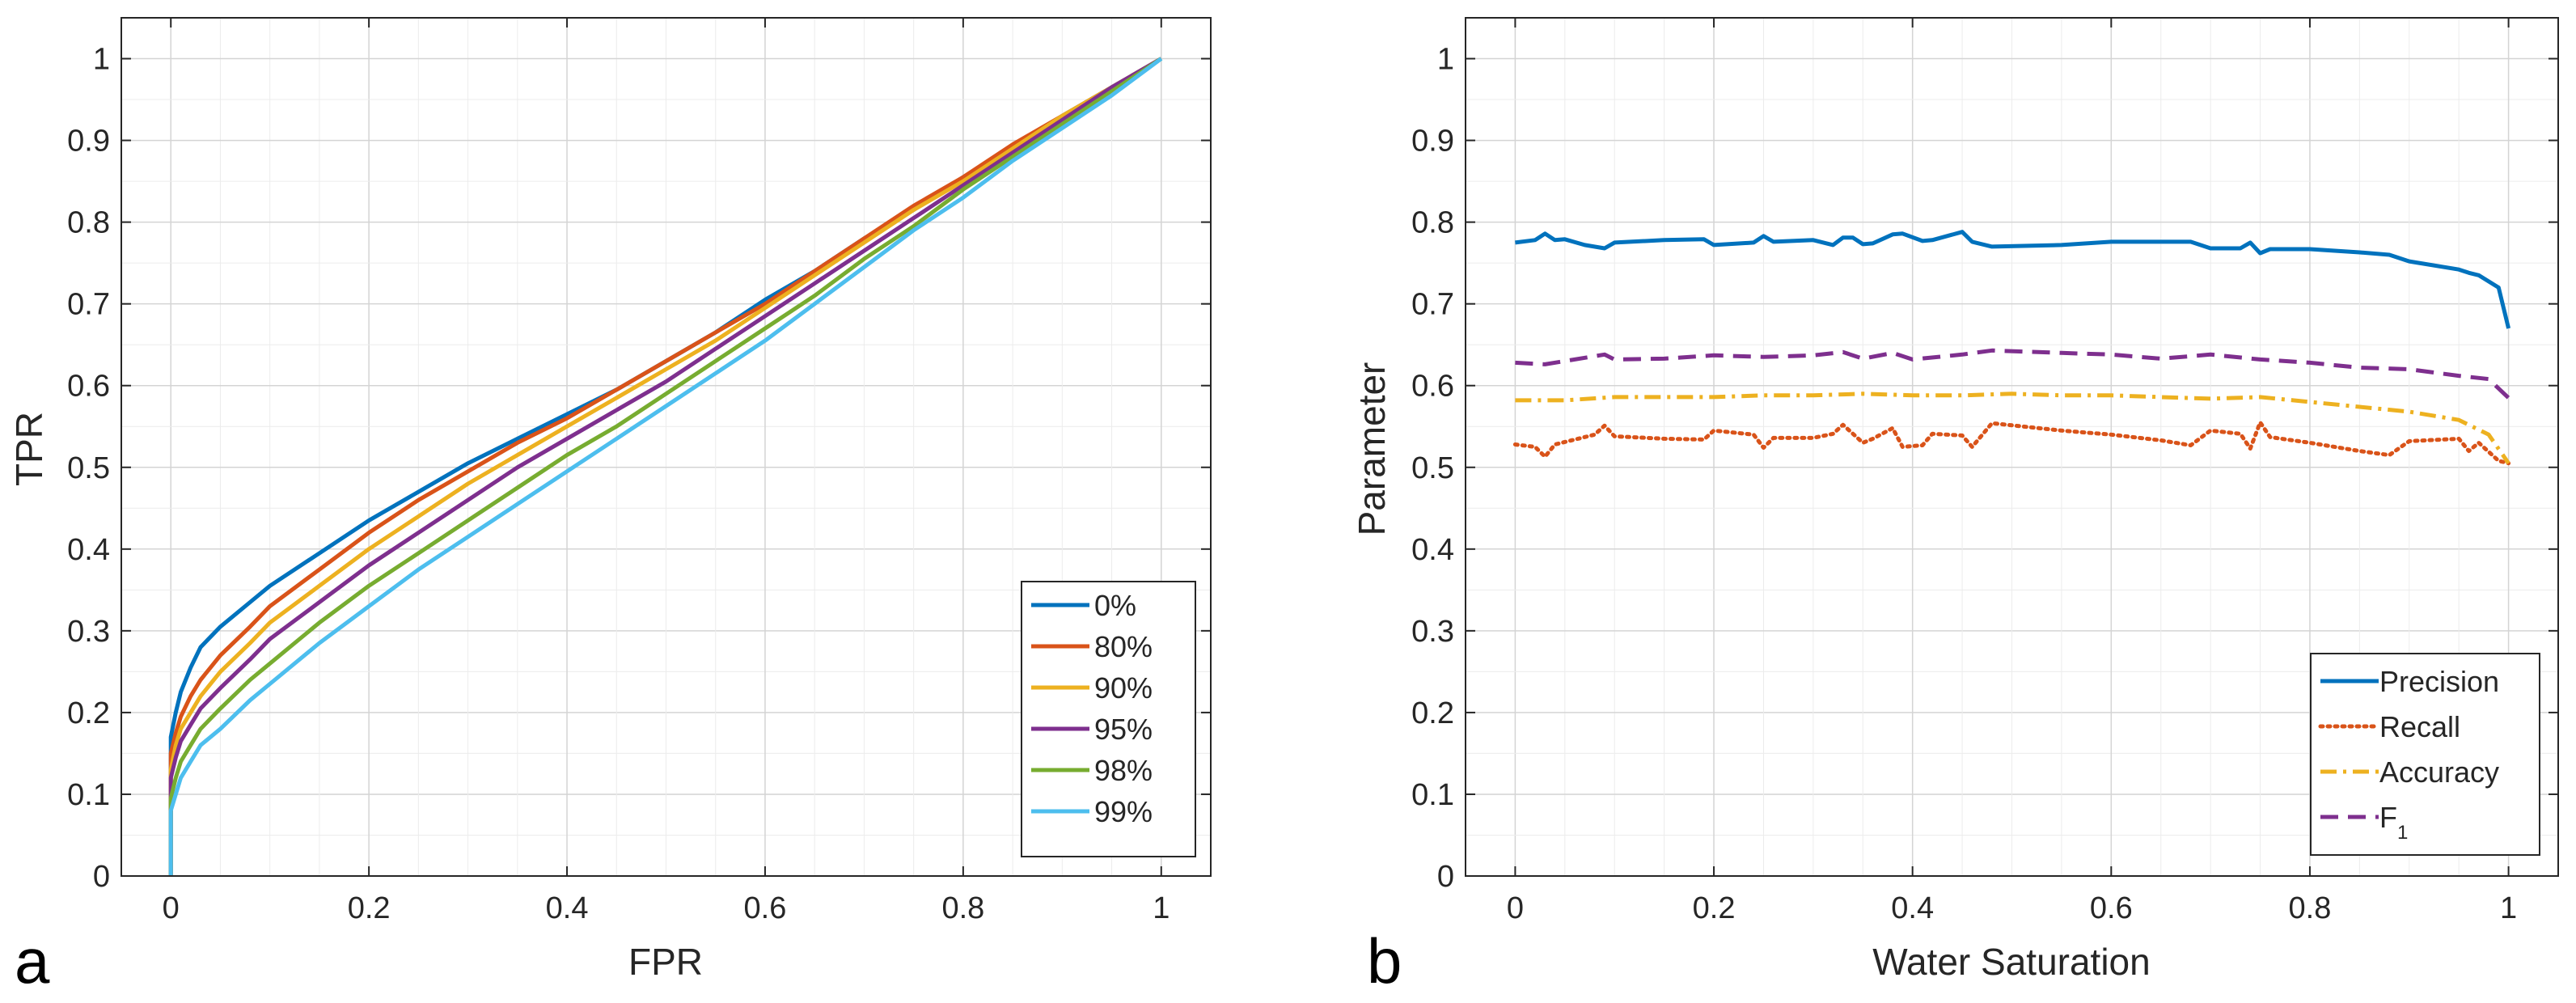 The height and width of the screenshot is (1003, 2576). What do you see at coordinates (2111, 908) in the screenshot?
I see `panel-b-xtick-label: 0.6` at bounding box center [2111, 908].